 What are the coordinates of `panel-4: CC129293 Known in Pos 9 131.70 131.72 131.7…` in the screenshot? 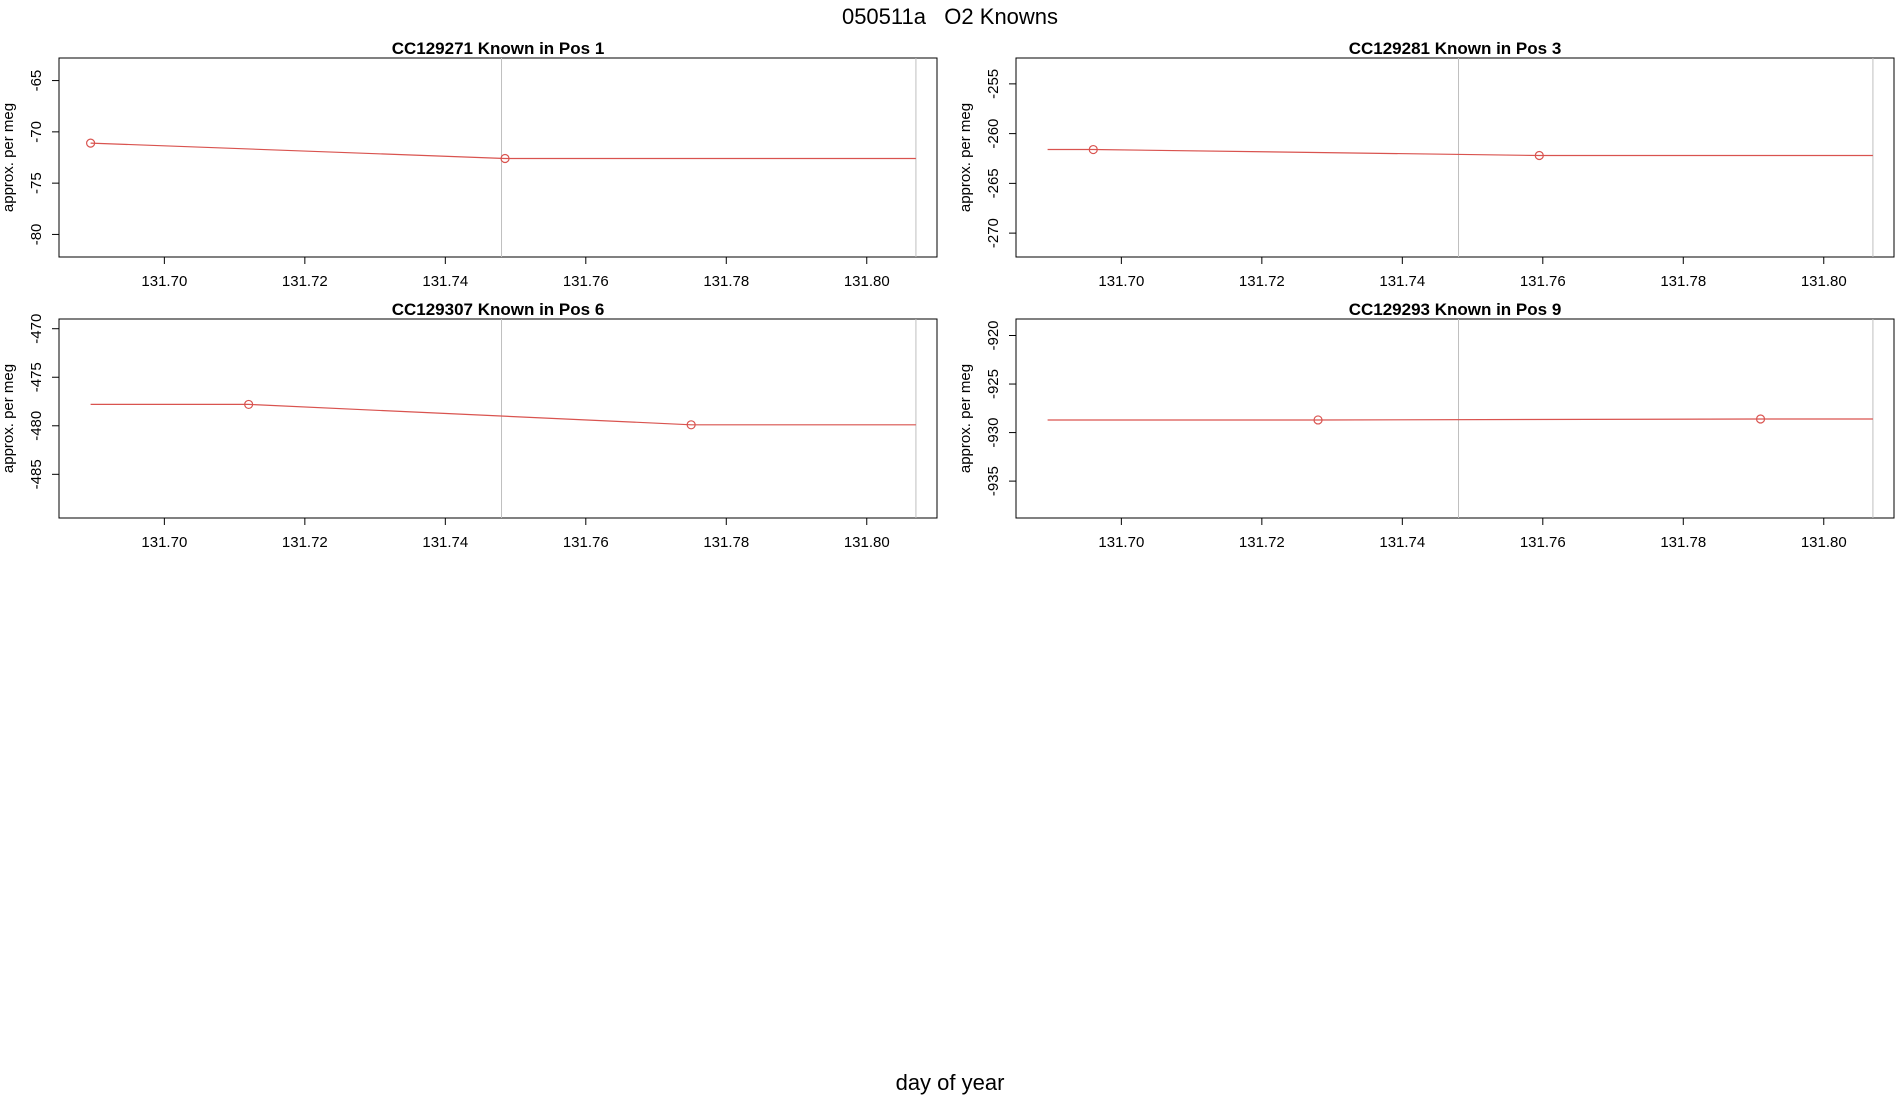 It's located at (1426, 425).